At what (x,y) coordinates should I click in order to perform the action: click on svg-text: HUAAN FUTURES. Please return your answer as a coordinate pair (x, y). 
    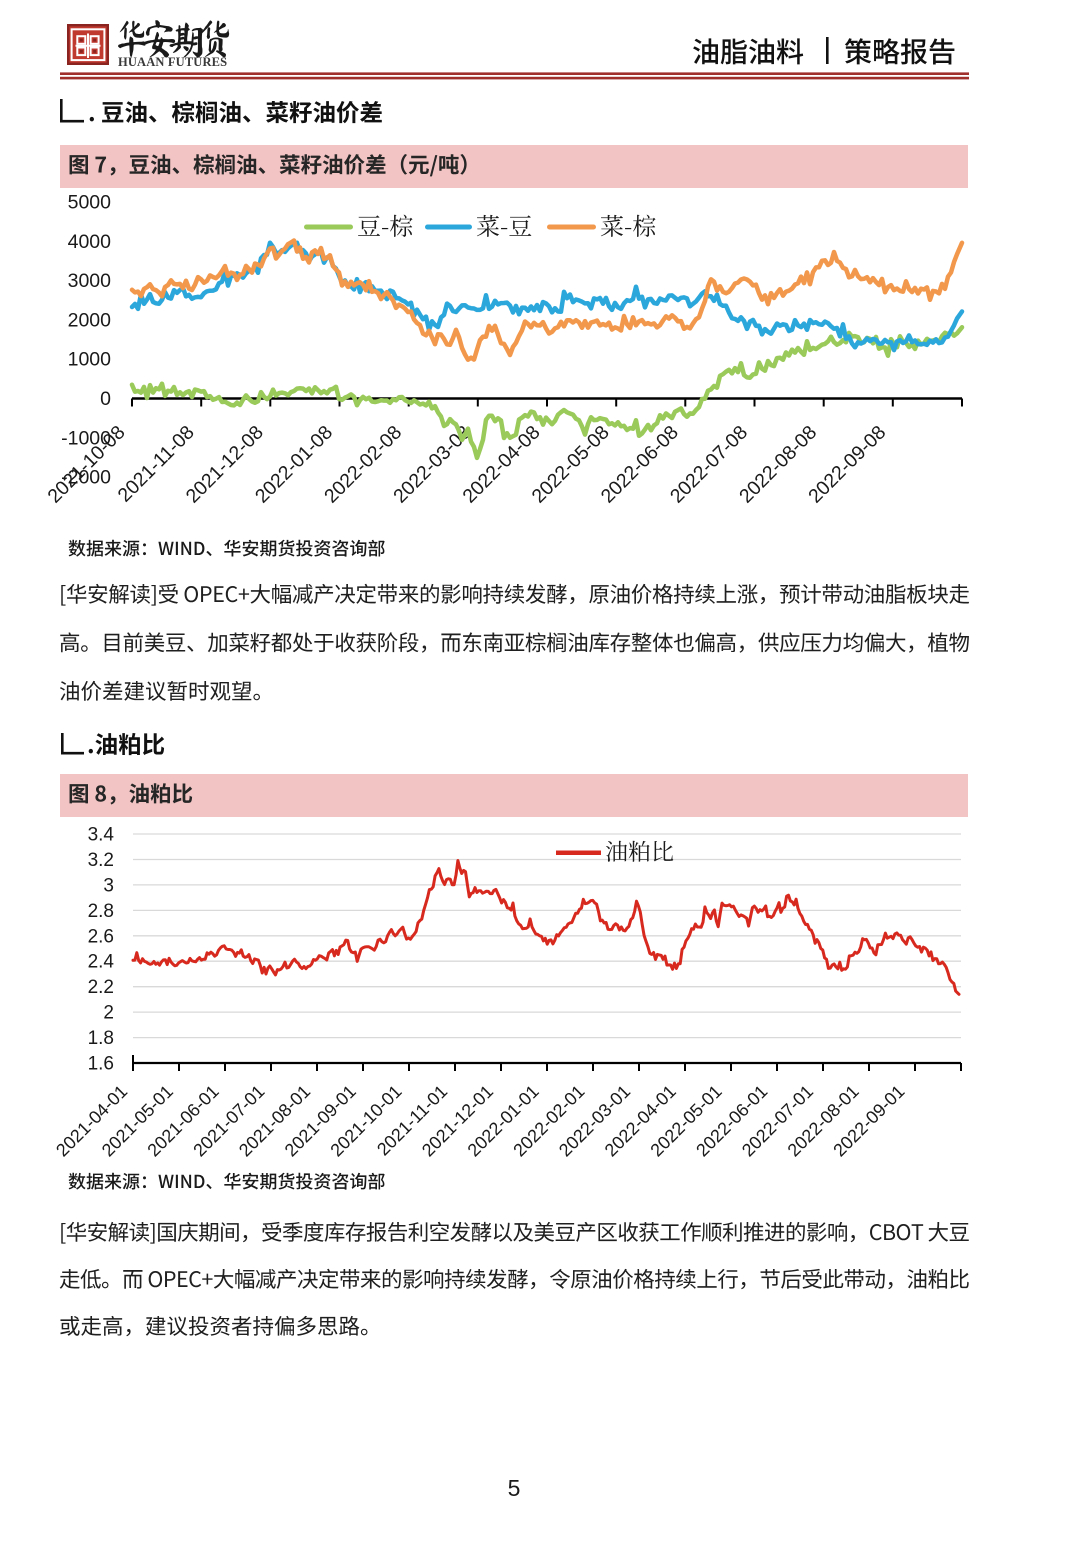
    Looking at the image, I should click on (172, 62).